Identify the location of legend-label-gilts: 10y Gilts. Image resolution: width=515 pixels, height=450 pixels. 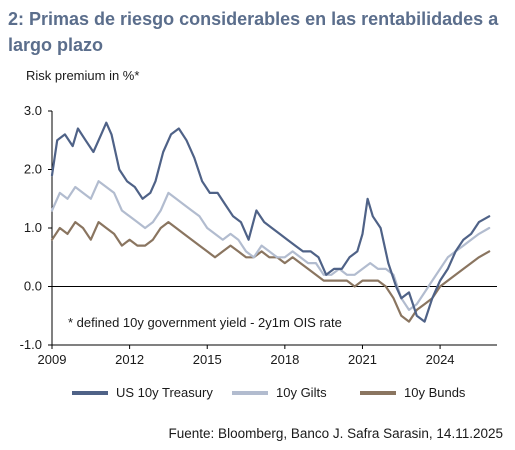
(301, 392).